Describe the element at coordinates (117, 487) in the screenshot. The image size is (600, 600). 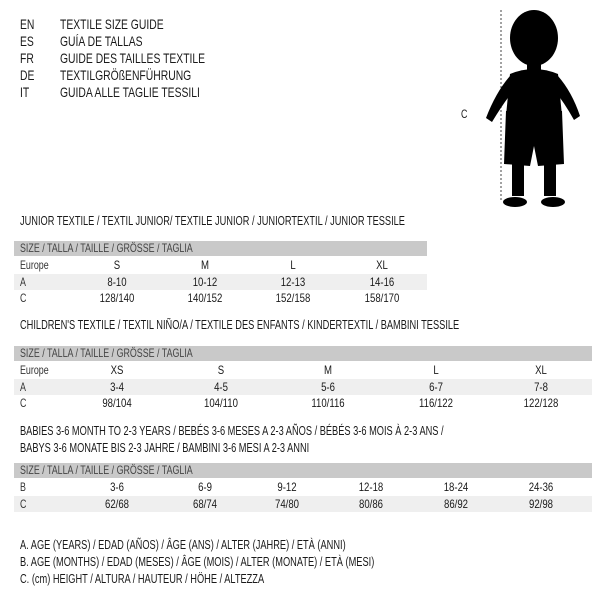
I see `table-cell: 3-6` at that location.